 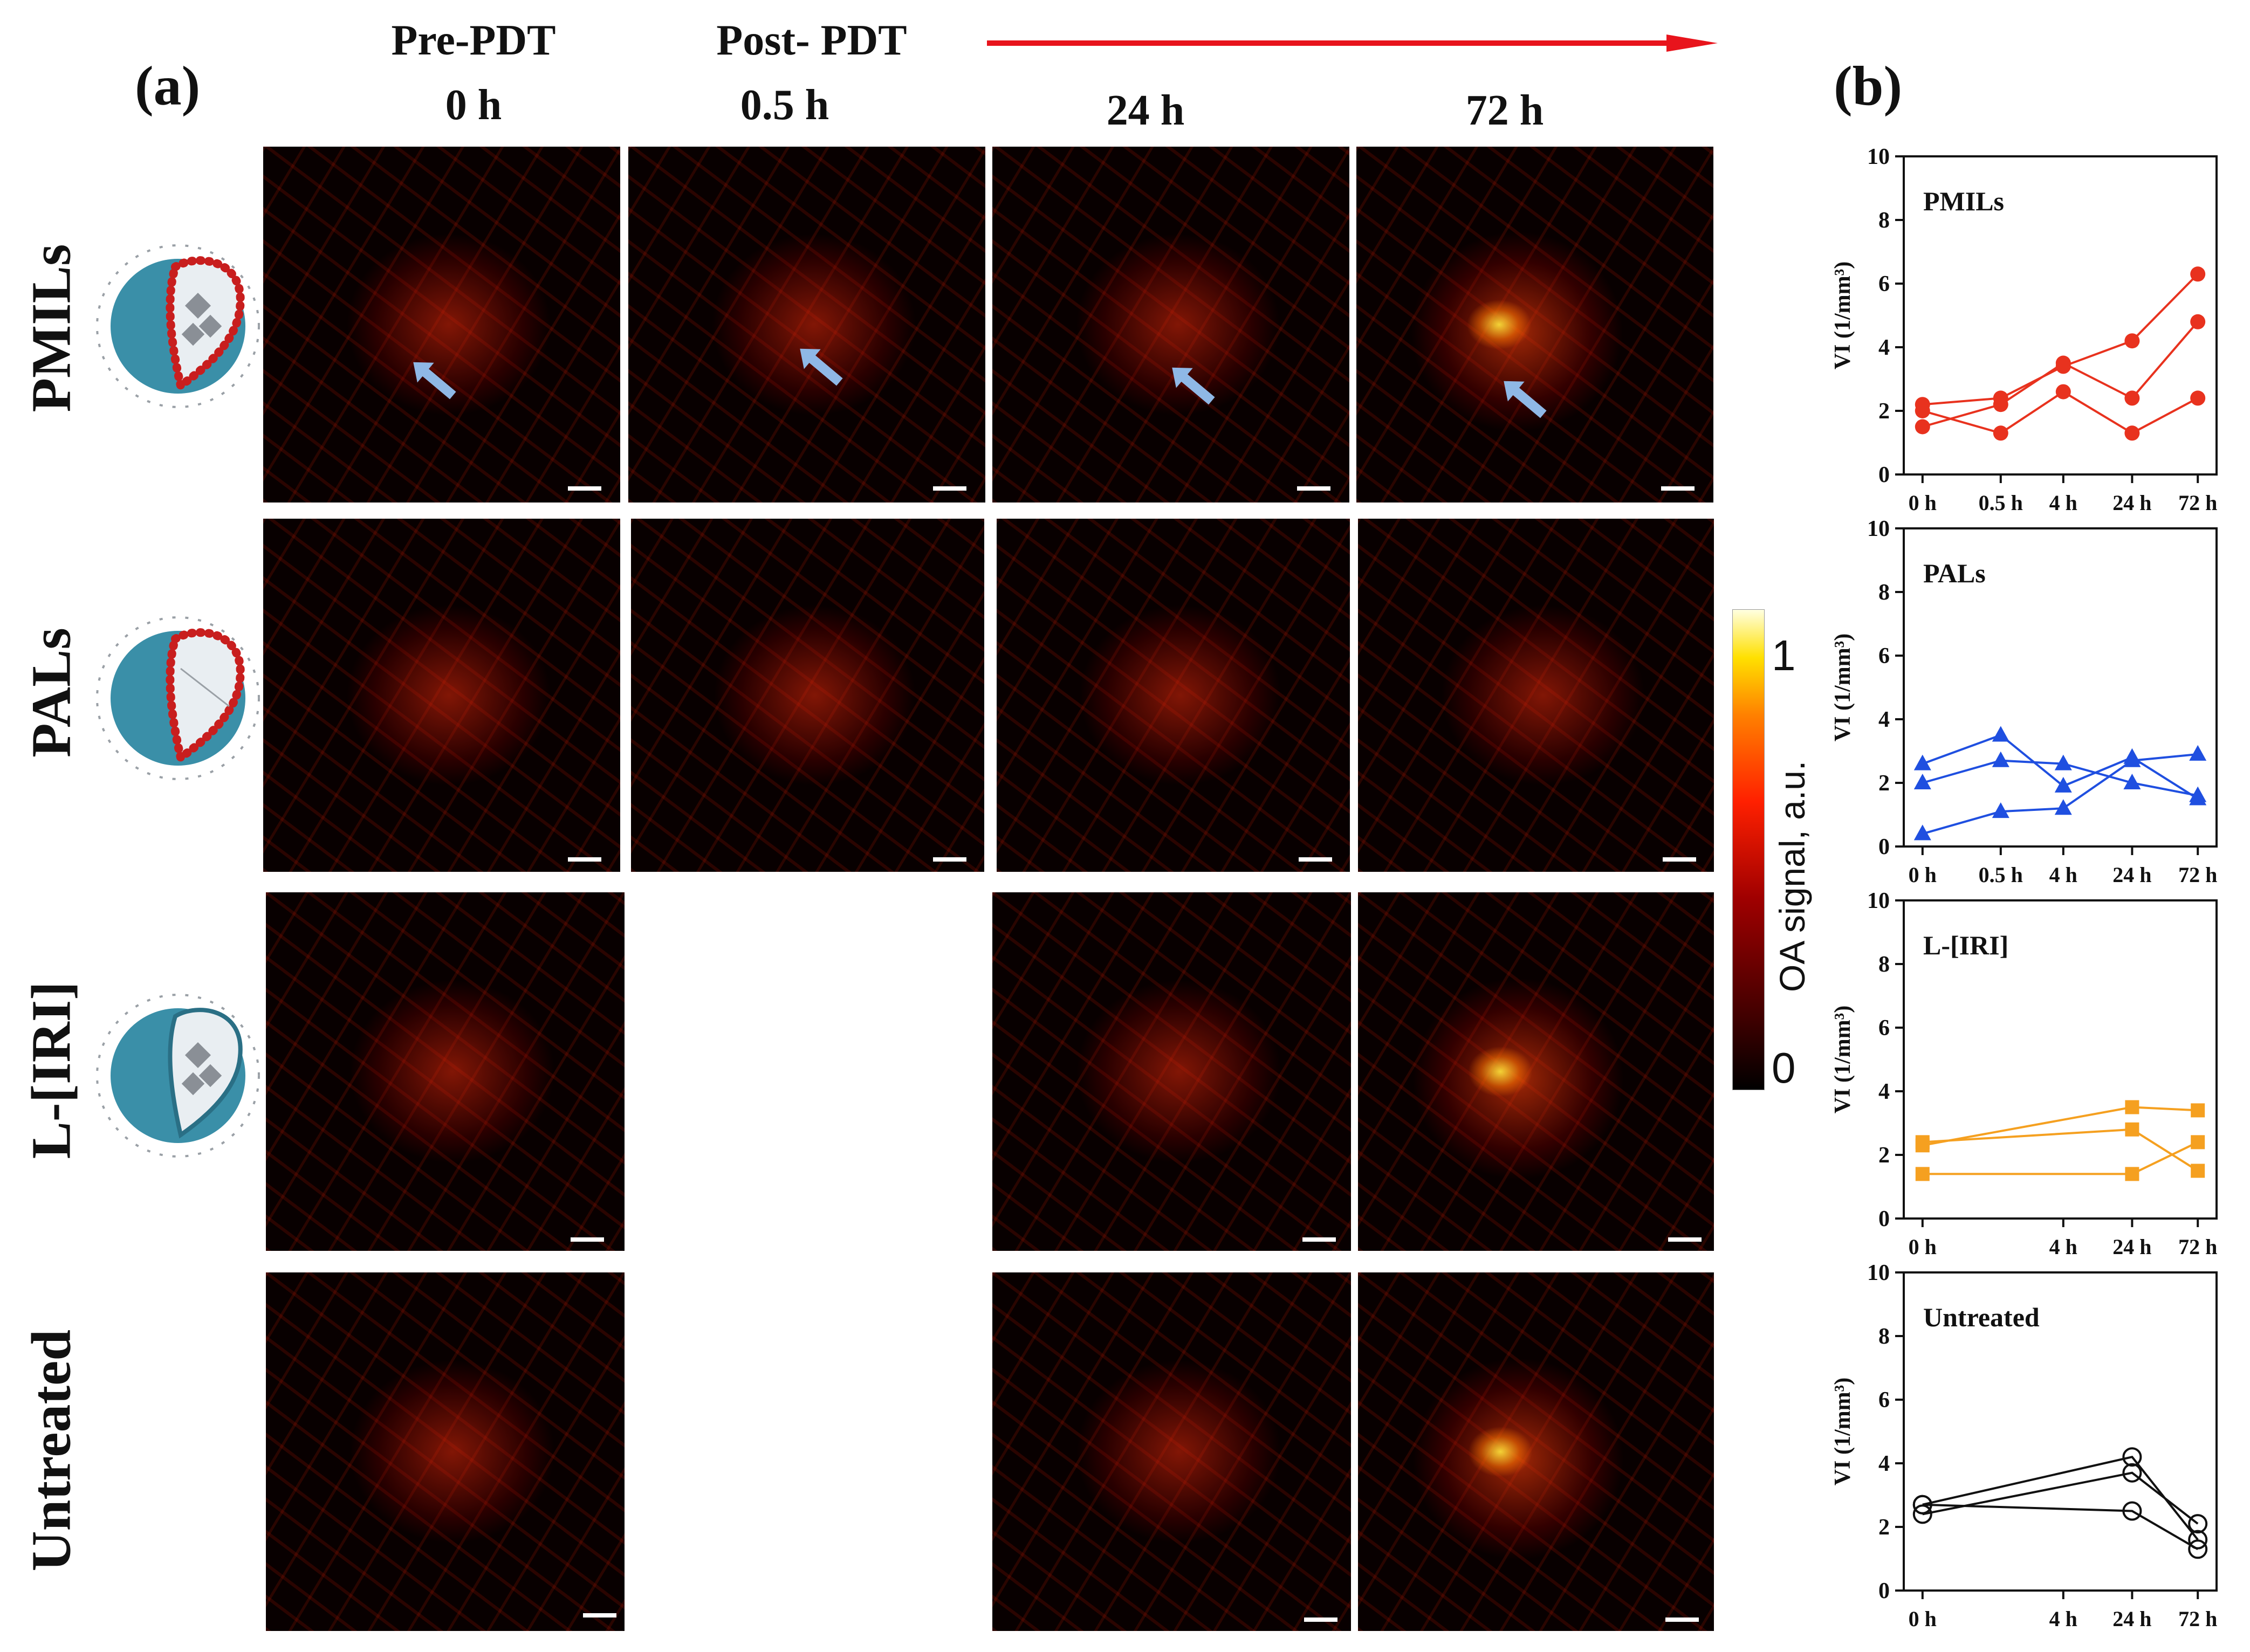 What do you see at coordinates (2001, 503) in the screenshot?
I see `x-tick-label: 0.5 h` at bounding box center [2001, 503].